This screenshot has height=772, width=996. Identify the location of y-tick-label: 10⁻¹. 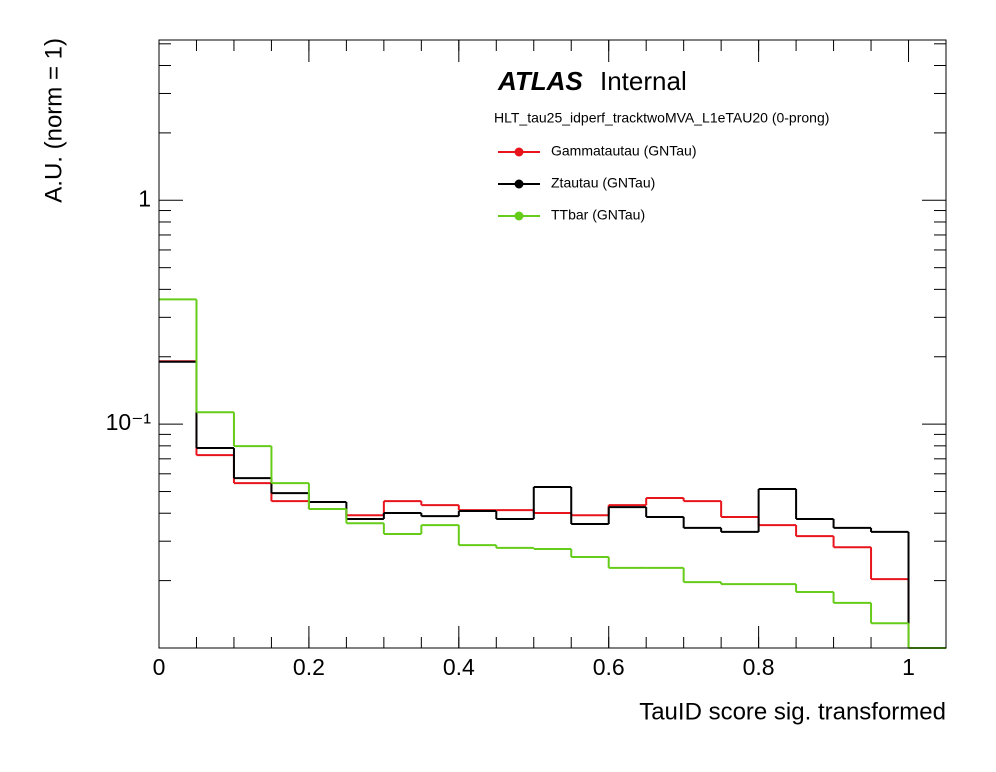
(129, 422).